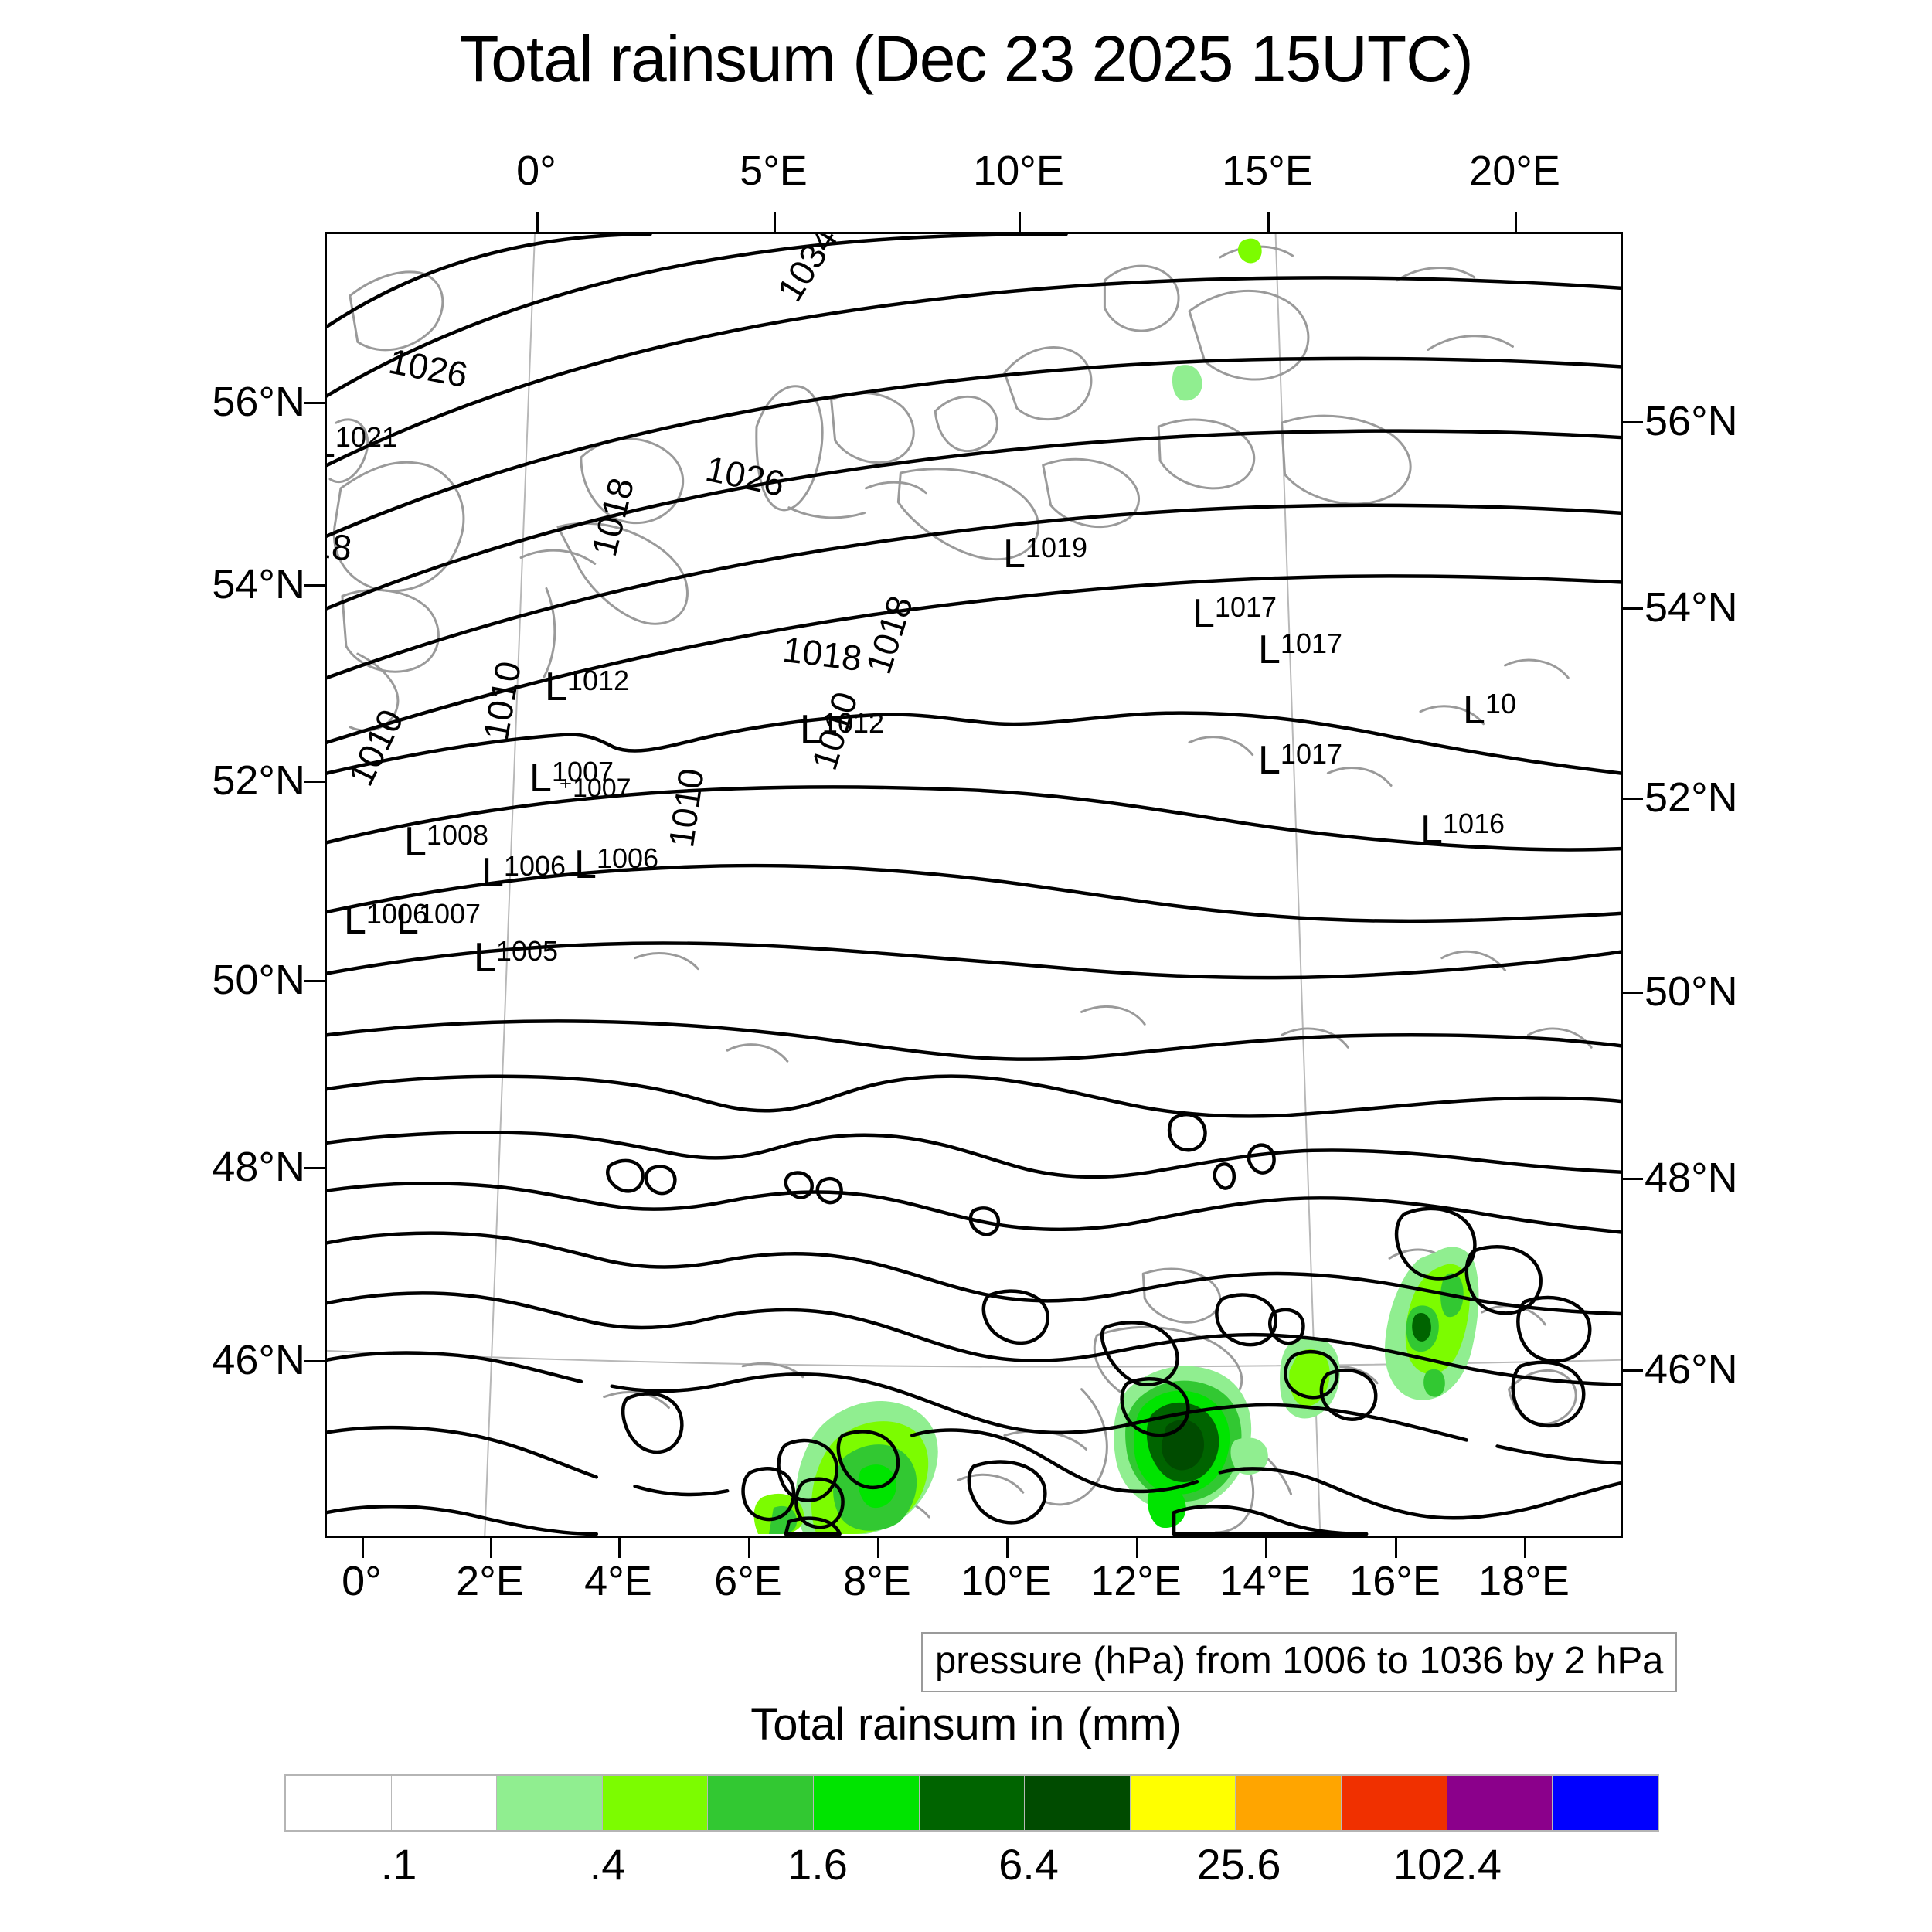 The width and height of the screenshot is (1932, 1932). What do you see at coordinates (1692, 607) in the screenshot?
I see `right-axis-label: 54°N` at bounding box center [1692, 607].